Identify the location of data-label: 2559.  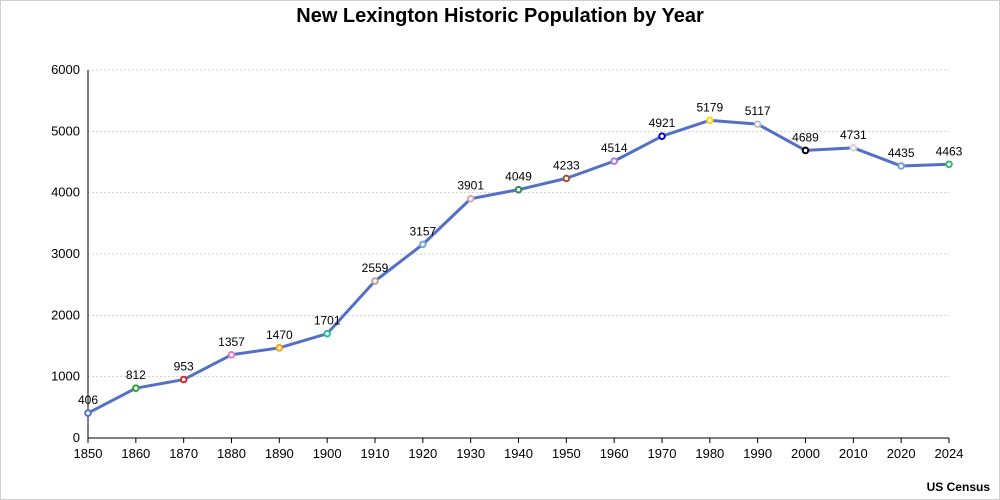
(375, 268).